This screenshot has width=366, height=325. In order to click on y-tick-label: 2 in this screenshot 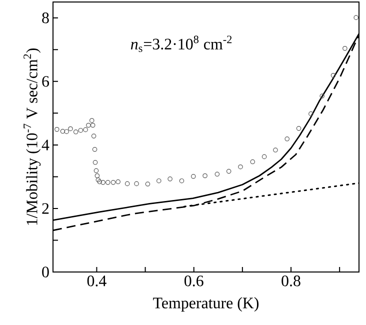, I will do `click(45, 208)`.